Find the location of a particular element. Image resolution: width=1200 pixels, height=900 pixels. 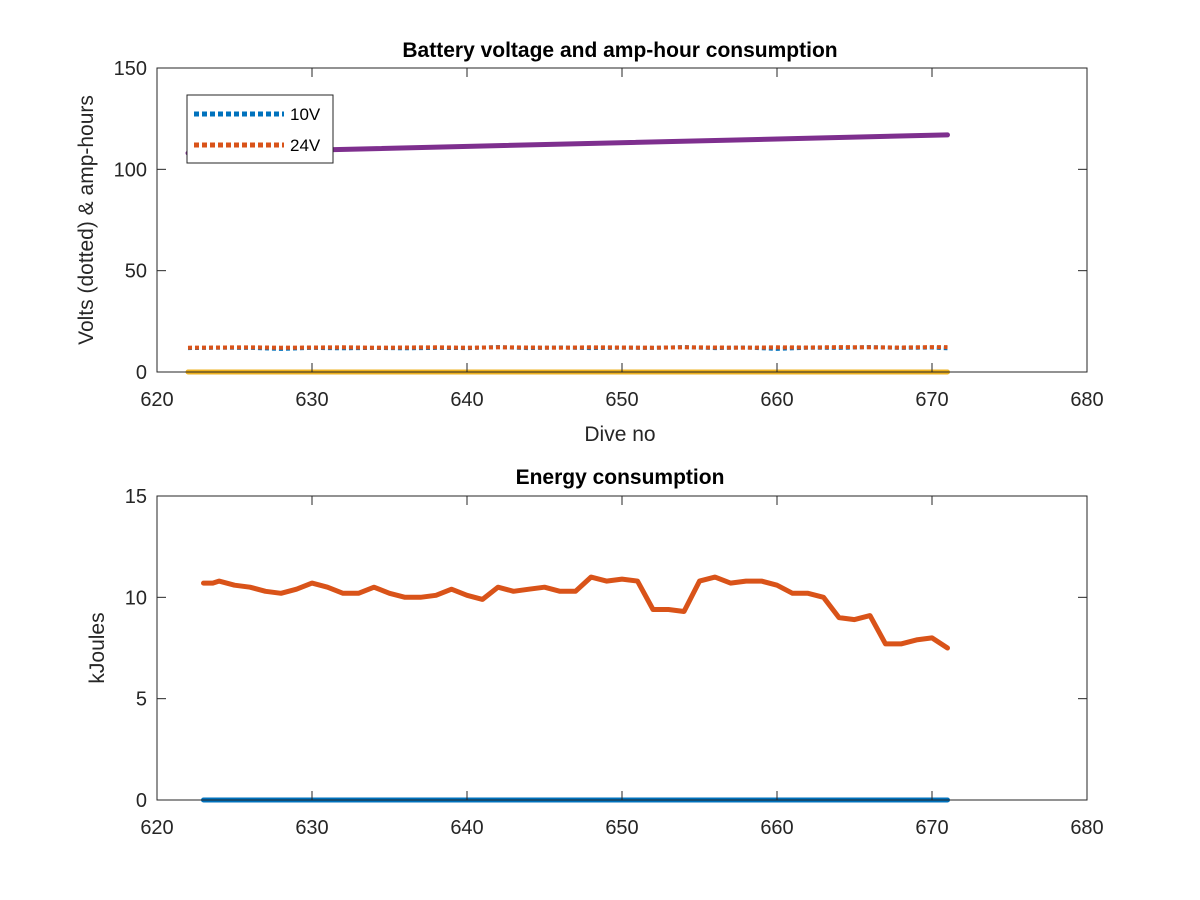

voltage-chart-xtick-label: 630 is located at coordinates (311, 400).